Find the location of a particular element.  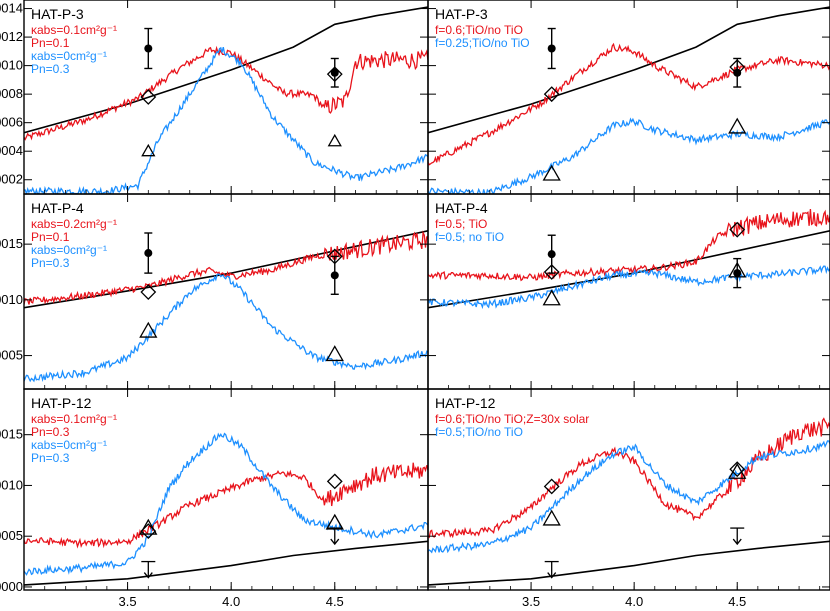

y-tick-label: 0.0004 is located at coordinates (11, 150).